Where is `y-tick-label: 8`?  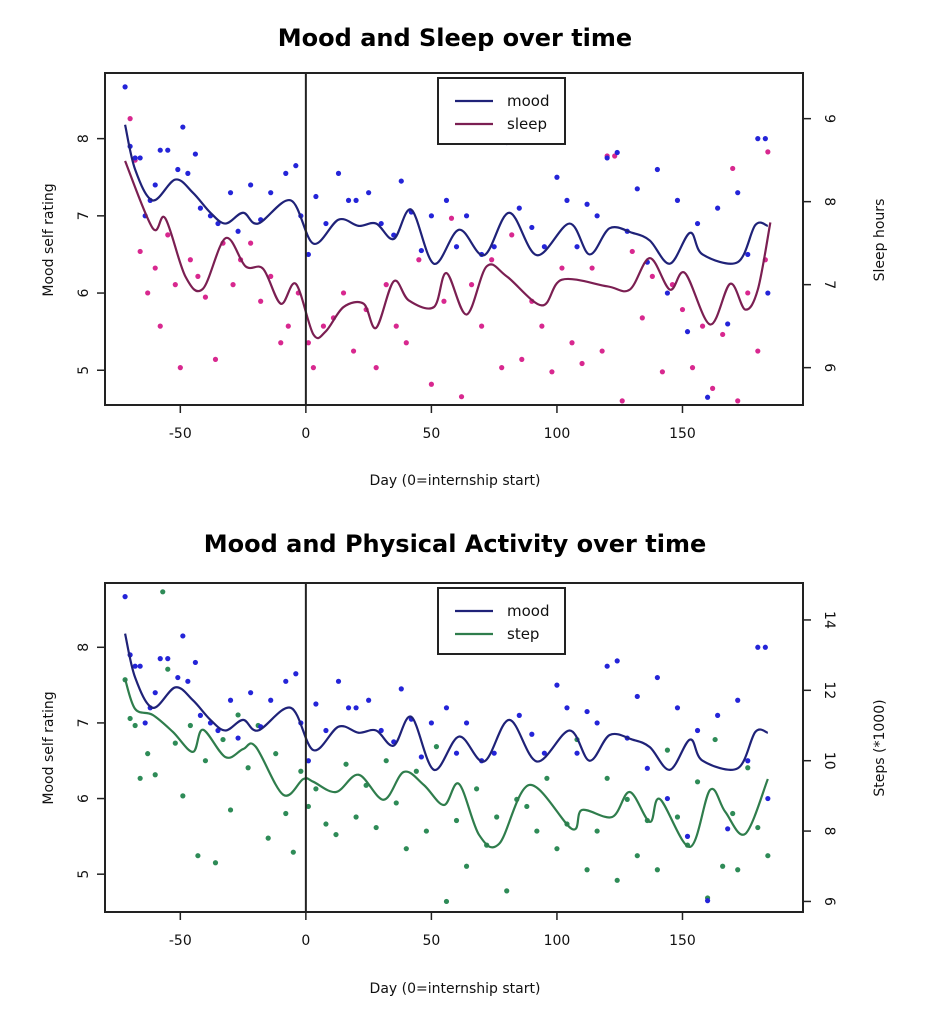
y-tick-label: 8 is located at coordinates (84, 647).